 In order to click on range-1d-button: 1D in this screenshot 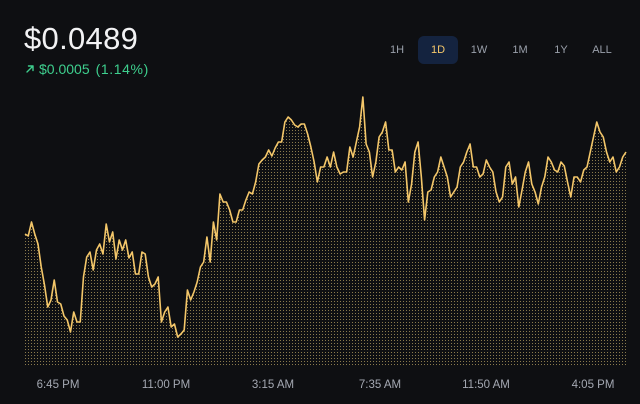, I will do `click(438, 50)`.